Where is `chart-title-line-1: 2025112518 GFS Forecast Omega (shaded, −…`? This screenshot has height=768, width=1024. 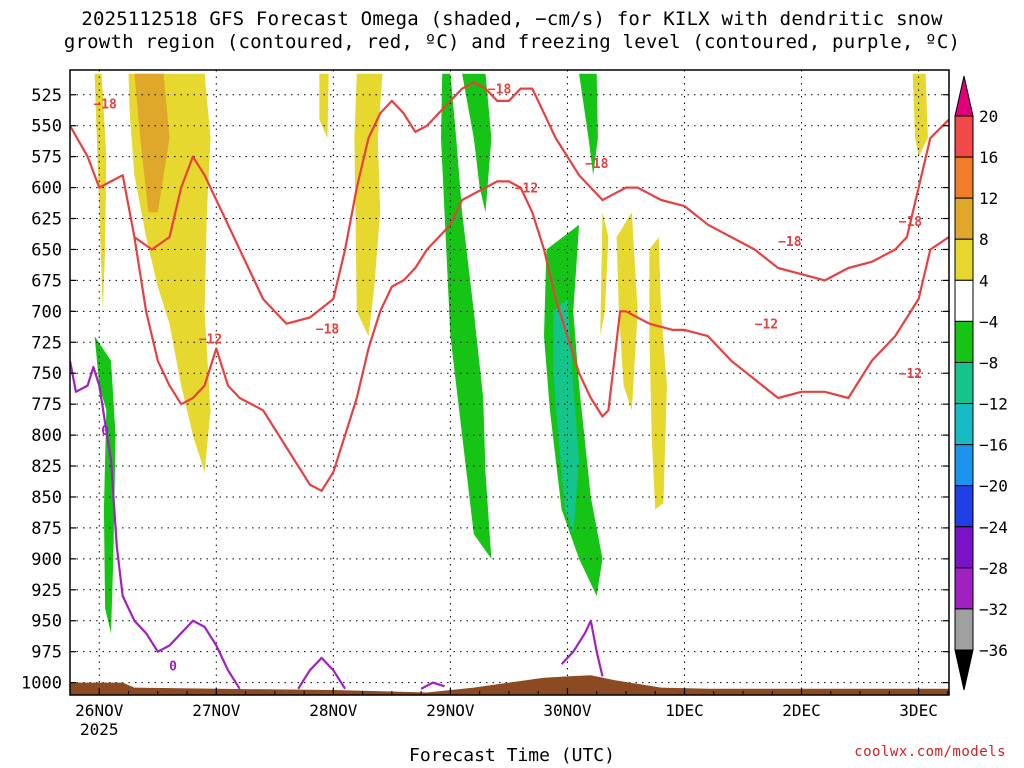
chart-title-line-1: 2025112518 GFS Forecast Omega (shaded, −… is located at coordinates (512, 19).